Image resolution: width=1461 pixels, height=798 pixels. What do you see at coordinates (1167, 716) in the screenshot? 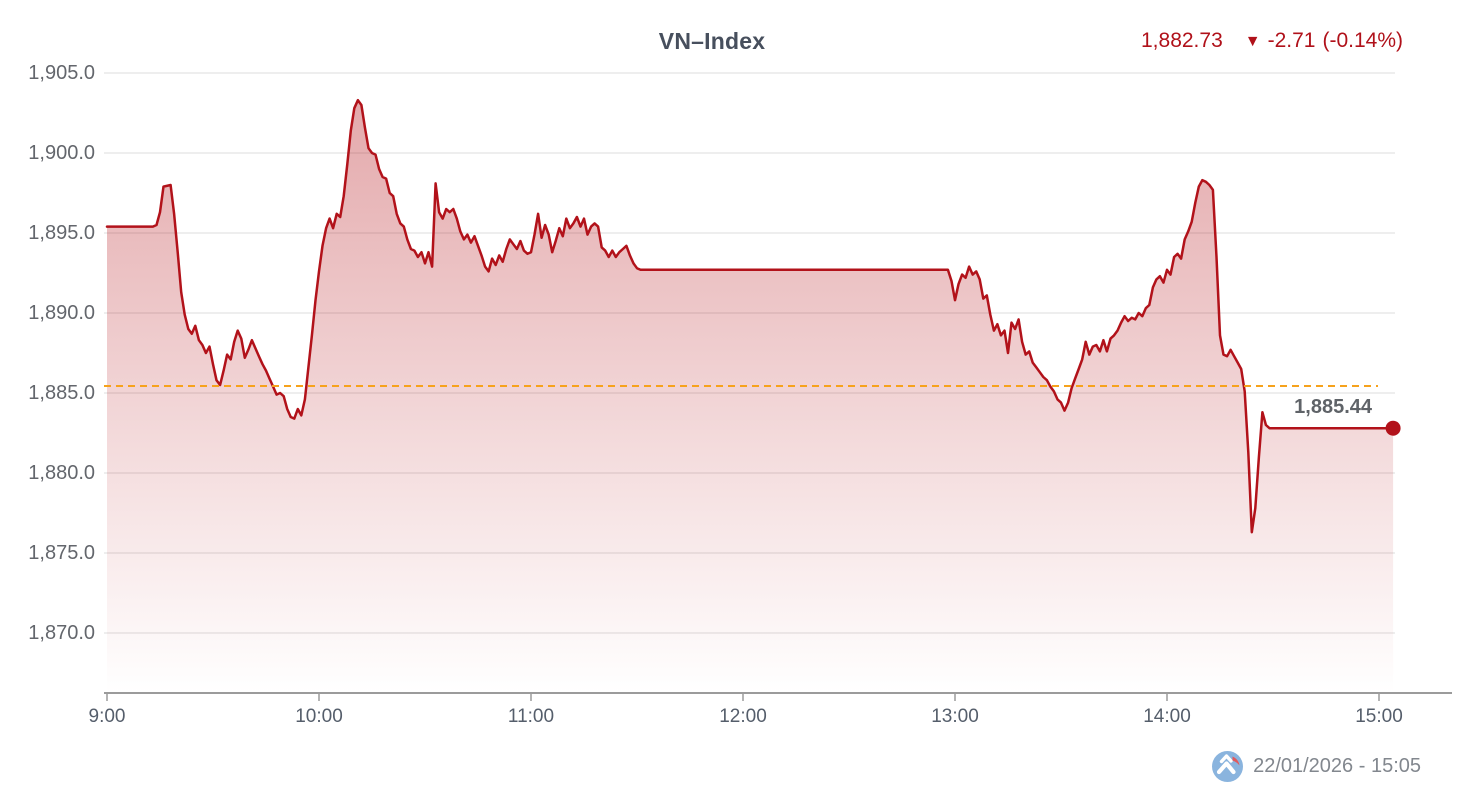
I see `x-axis-label: 14:00` at bounding box center [1167, 716].